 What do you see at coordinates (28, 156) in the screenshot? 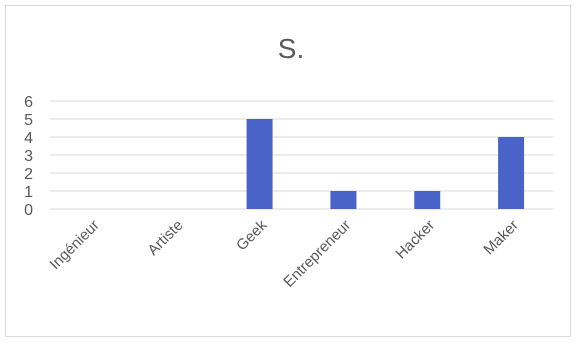
I see `y-tick-label: 3` at bounding box center [28, 156].